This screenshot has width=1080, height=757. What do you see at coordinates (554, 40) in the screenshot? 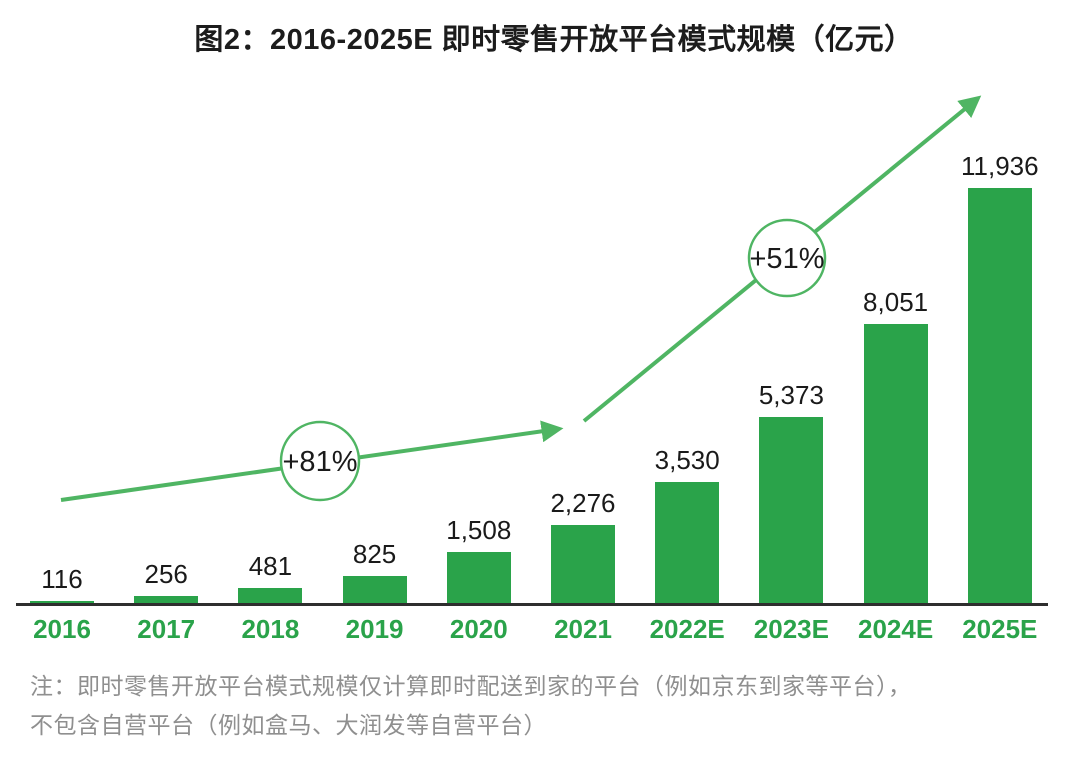
I see `chart-title: 图2：2016-2025E 即时零售开放平台模式规模（亿元）` at bounding box center [554, 40].